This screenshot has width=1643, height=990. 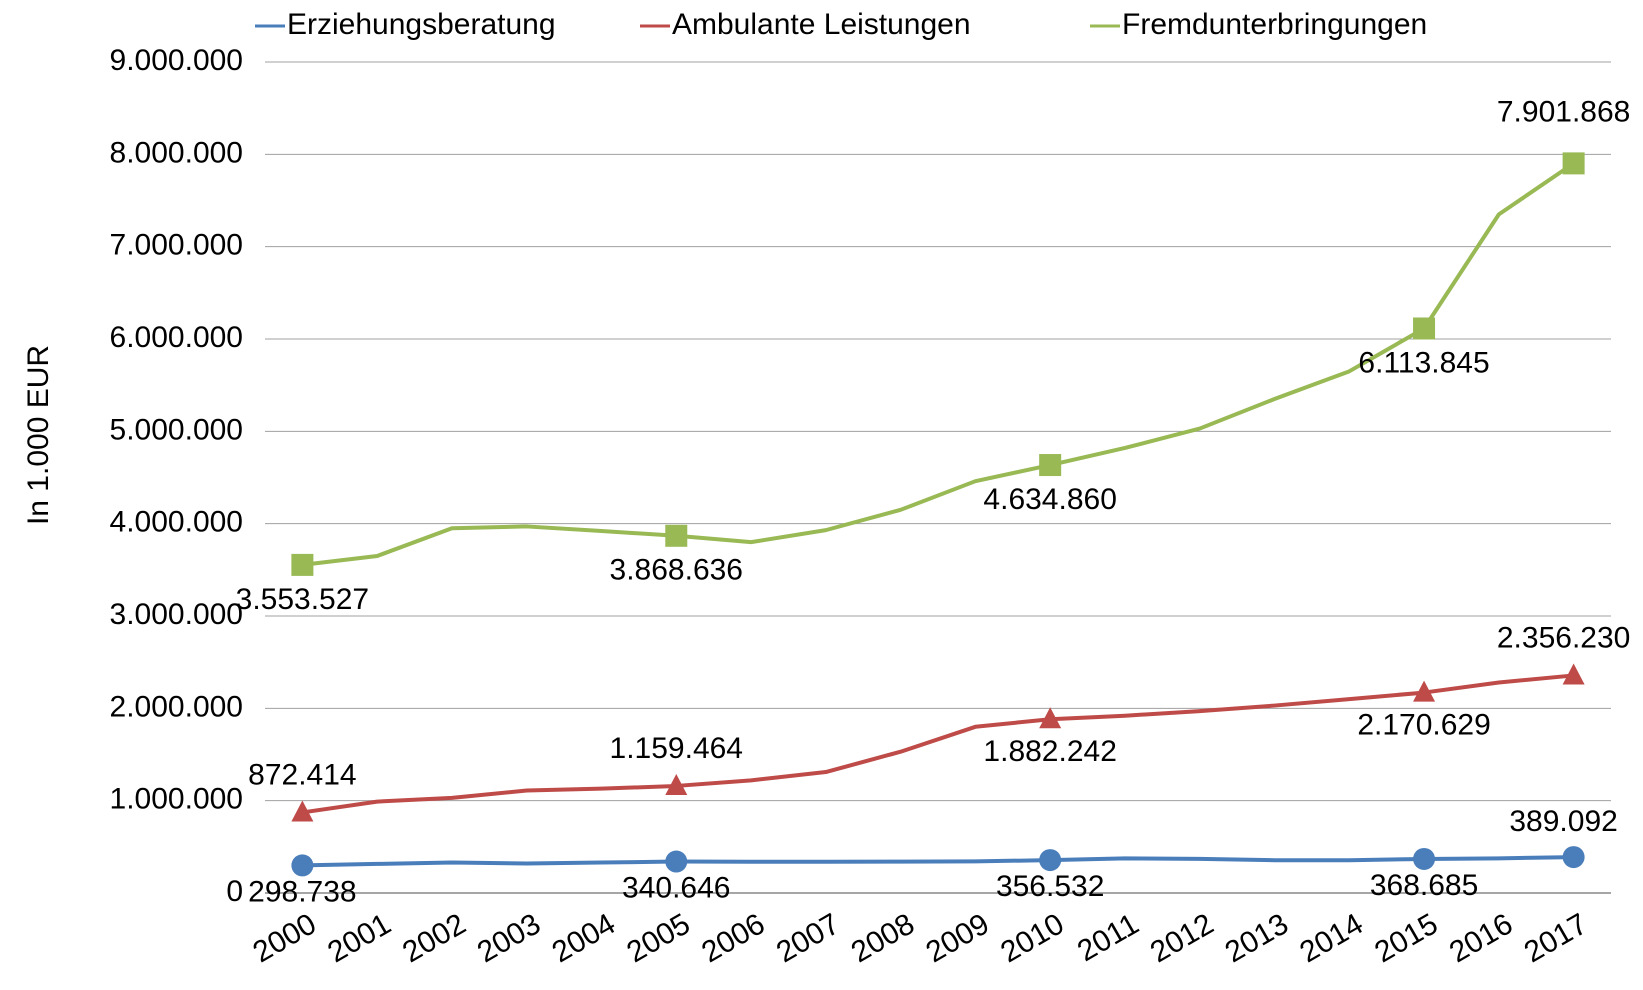 I want to click on x-tick-label: 2009, so click(x=958, y=938).